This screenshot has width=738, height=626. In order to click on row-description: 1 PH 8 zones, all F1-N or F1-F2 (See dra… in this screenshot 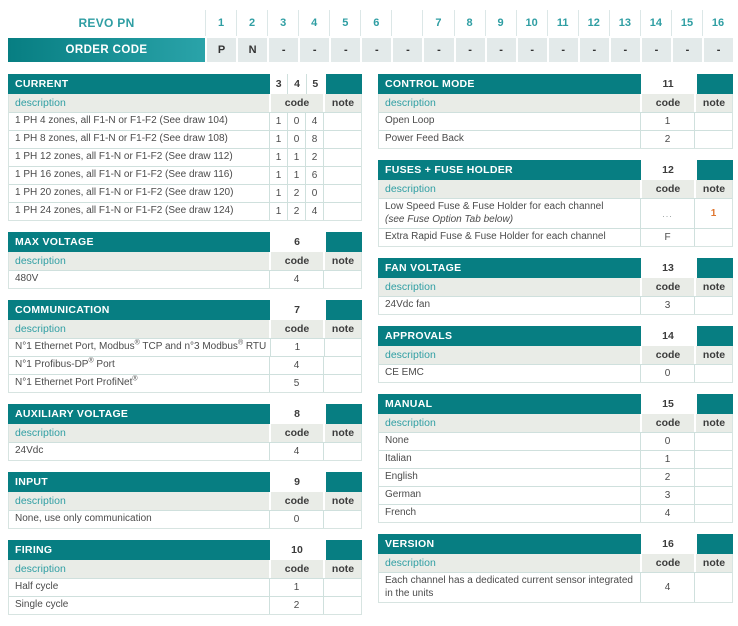, I will do `click(139, 139)`.